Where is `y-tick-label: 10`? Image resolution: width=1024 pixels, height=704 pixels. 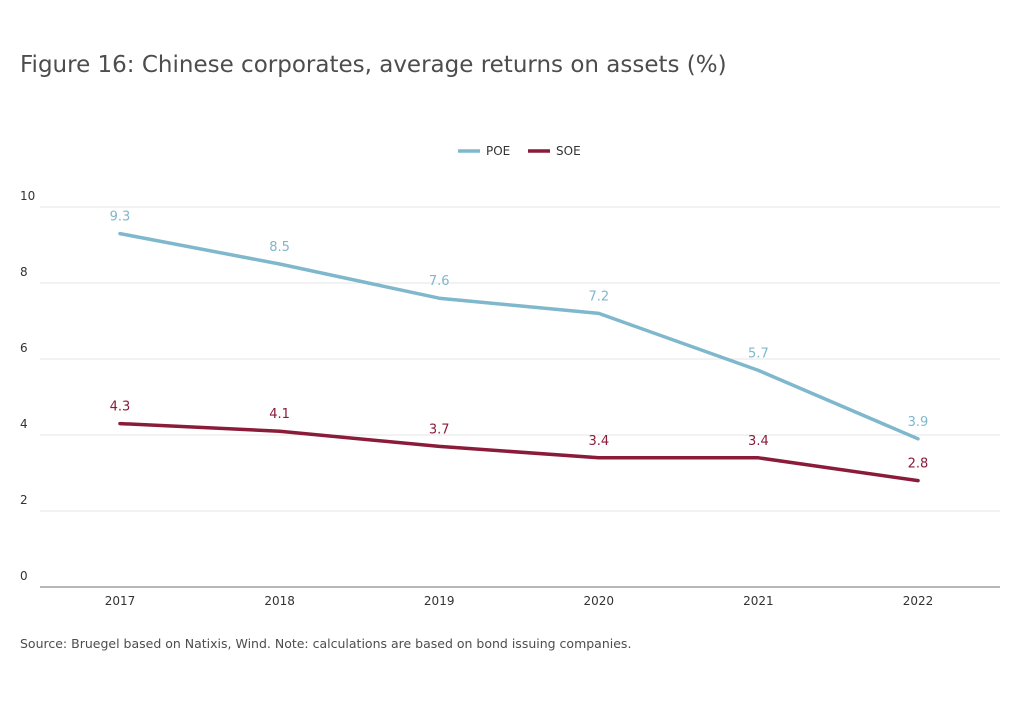
y-tick-label: 10 is located at coordinates (27, 196).